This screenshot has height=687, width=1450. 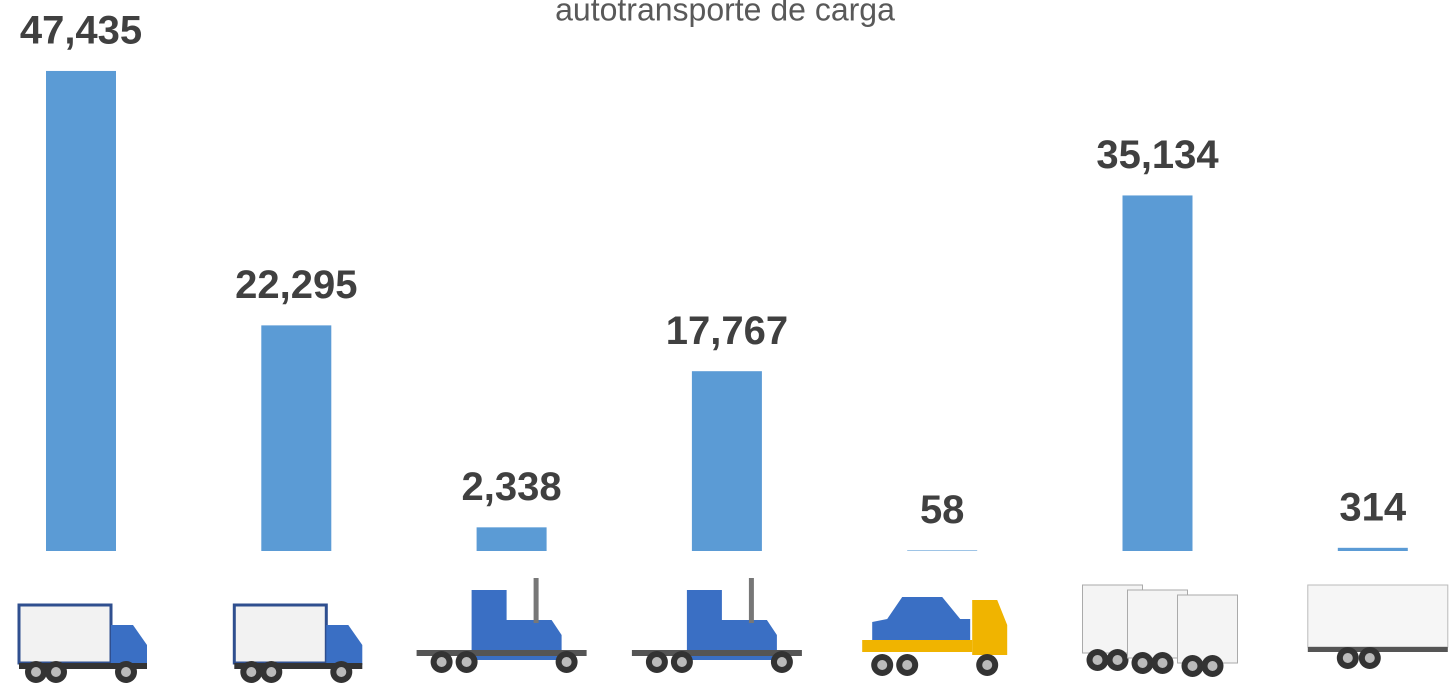 What do you see at coordinates (917, 646) in the screenshot?
I see `flatbed` at bounding box center [917, 646].